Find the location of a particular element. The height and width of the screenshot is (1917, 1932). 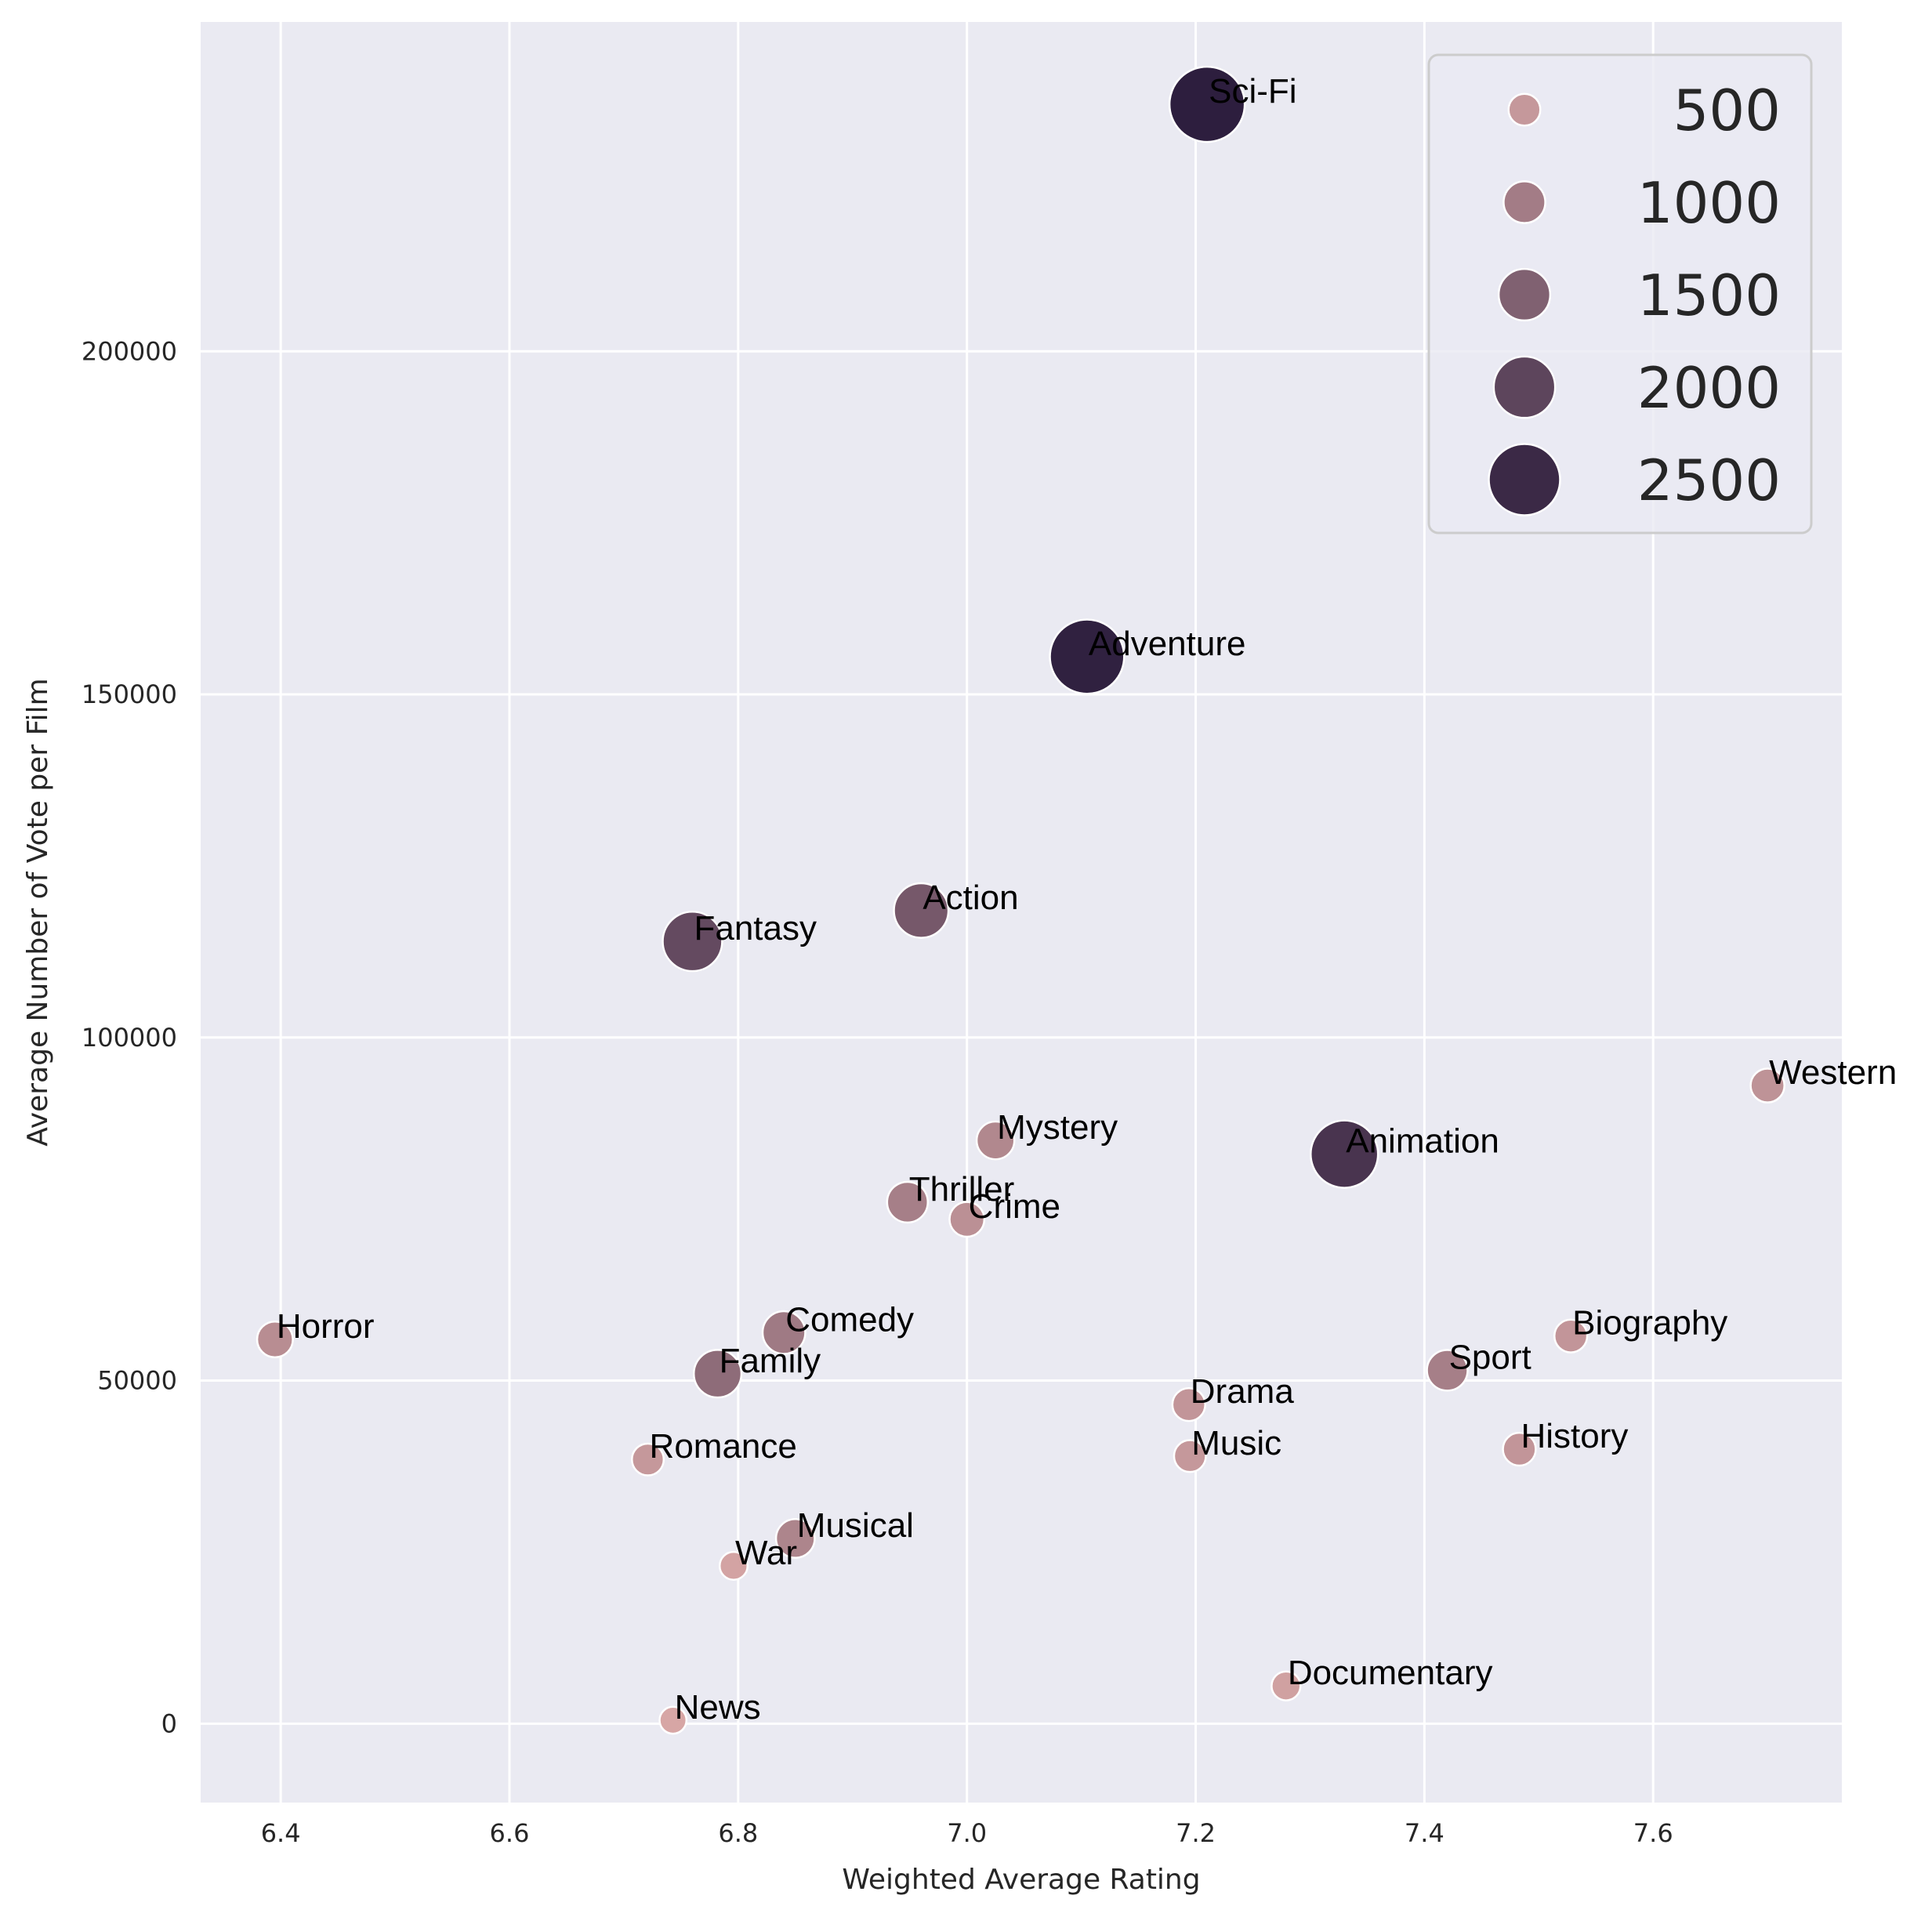

y-tick-label: 100000 is located at coordinates (129, 1038).